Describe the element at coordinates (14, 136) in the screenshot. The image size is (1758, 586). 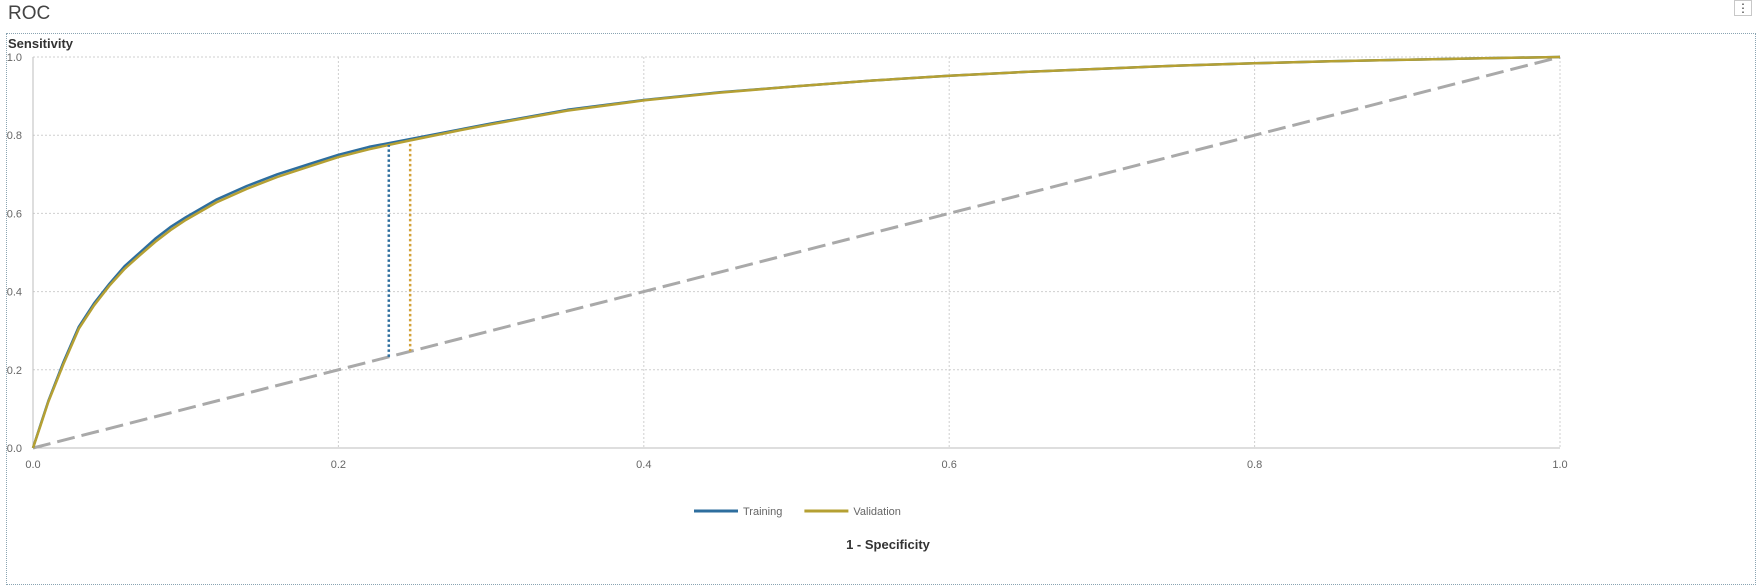
I see `y-tick-label: 0.8` at that location.